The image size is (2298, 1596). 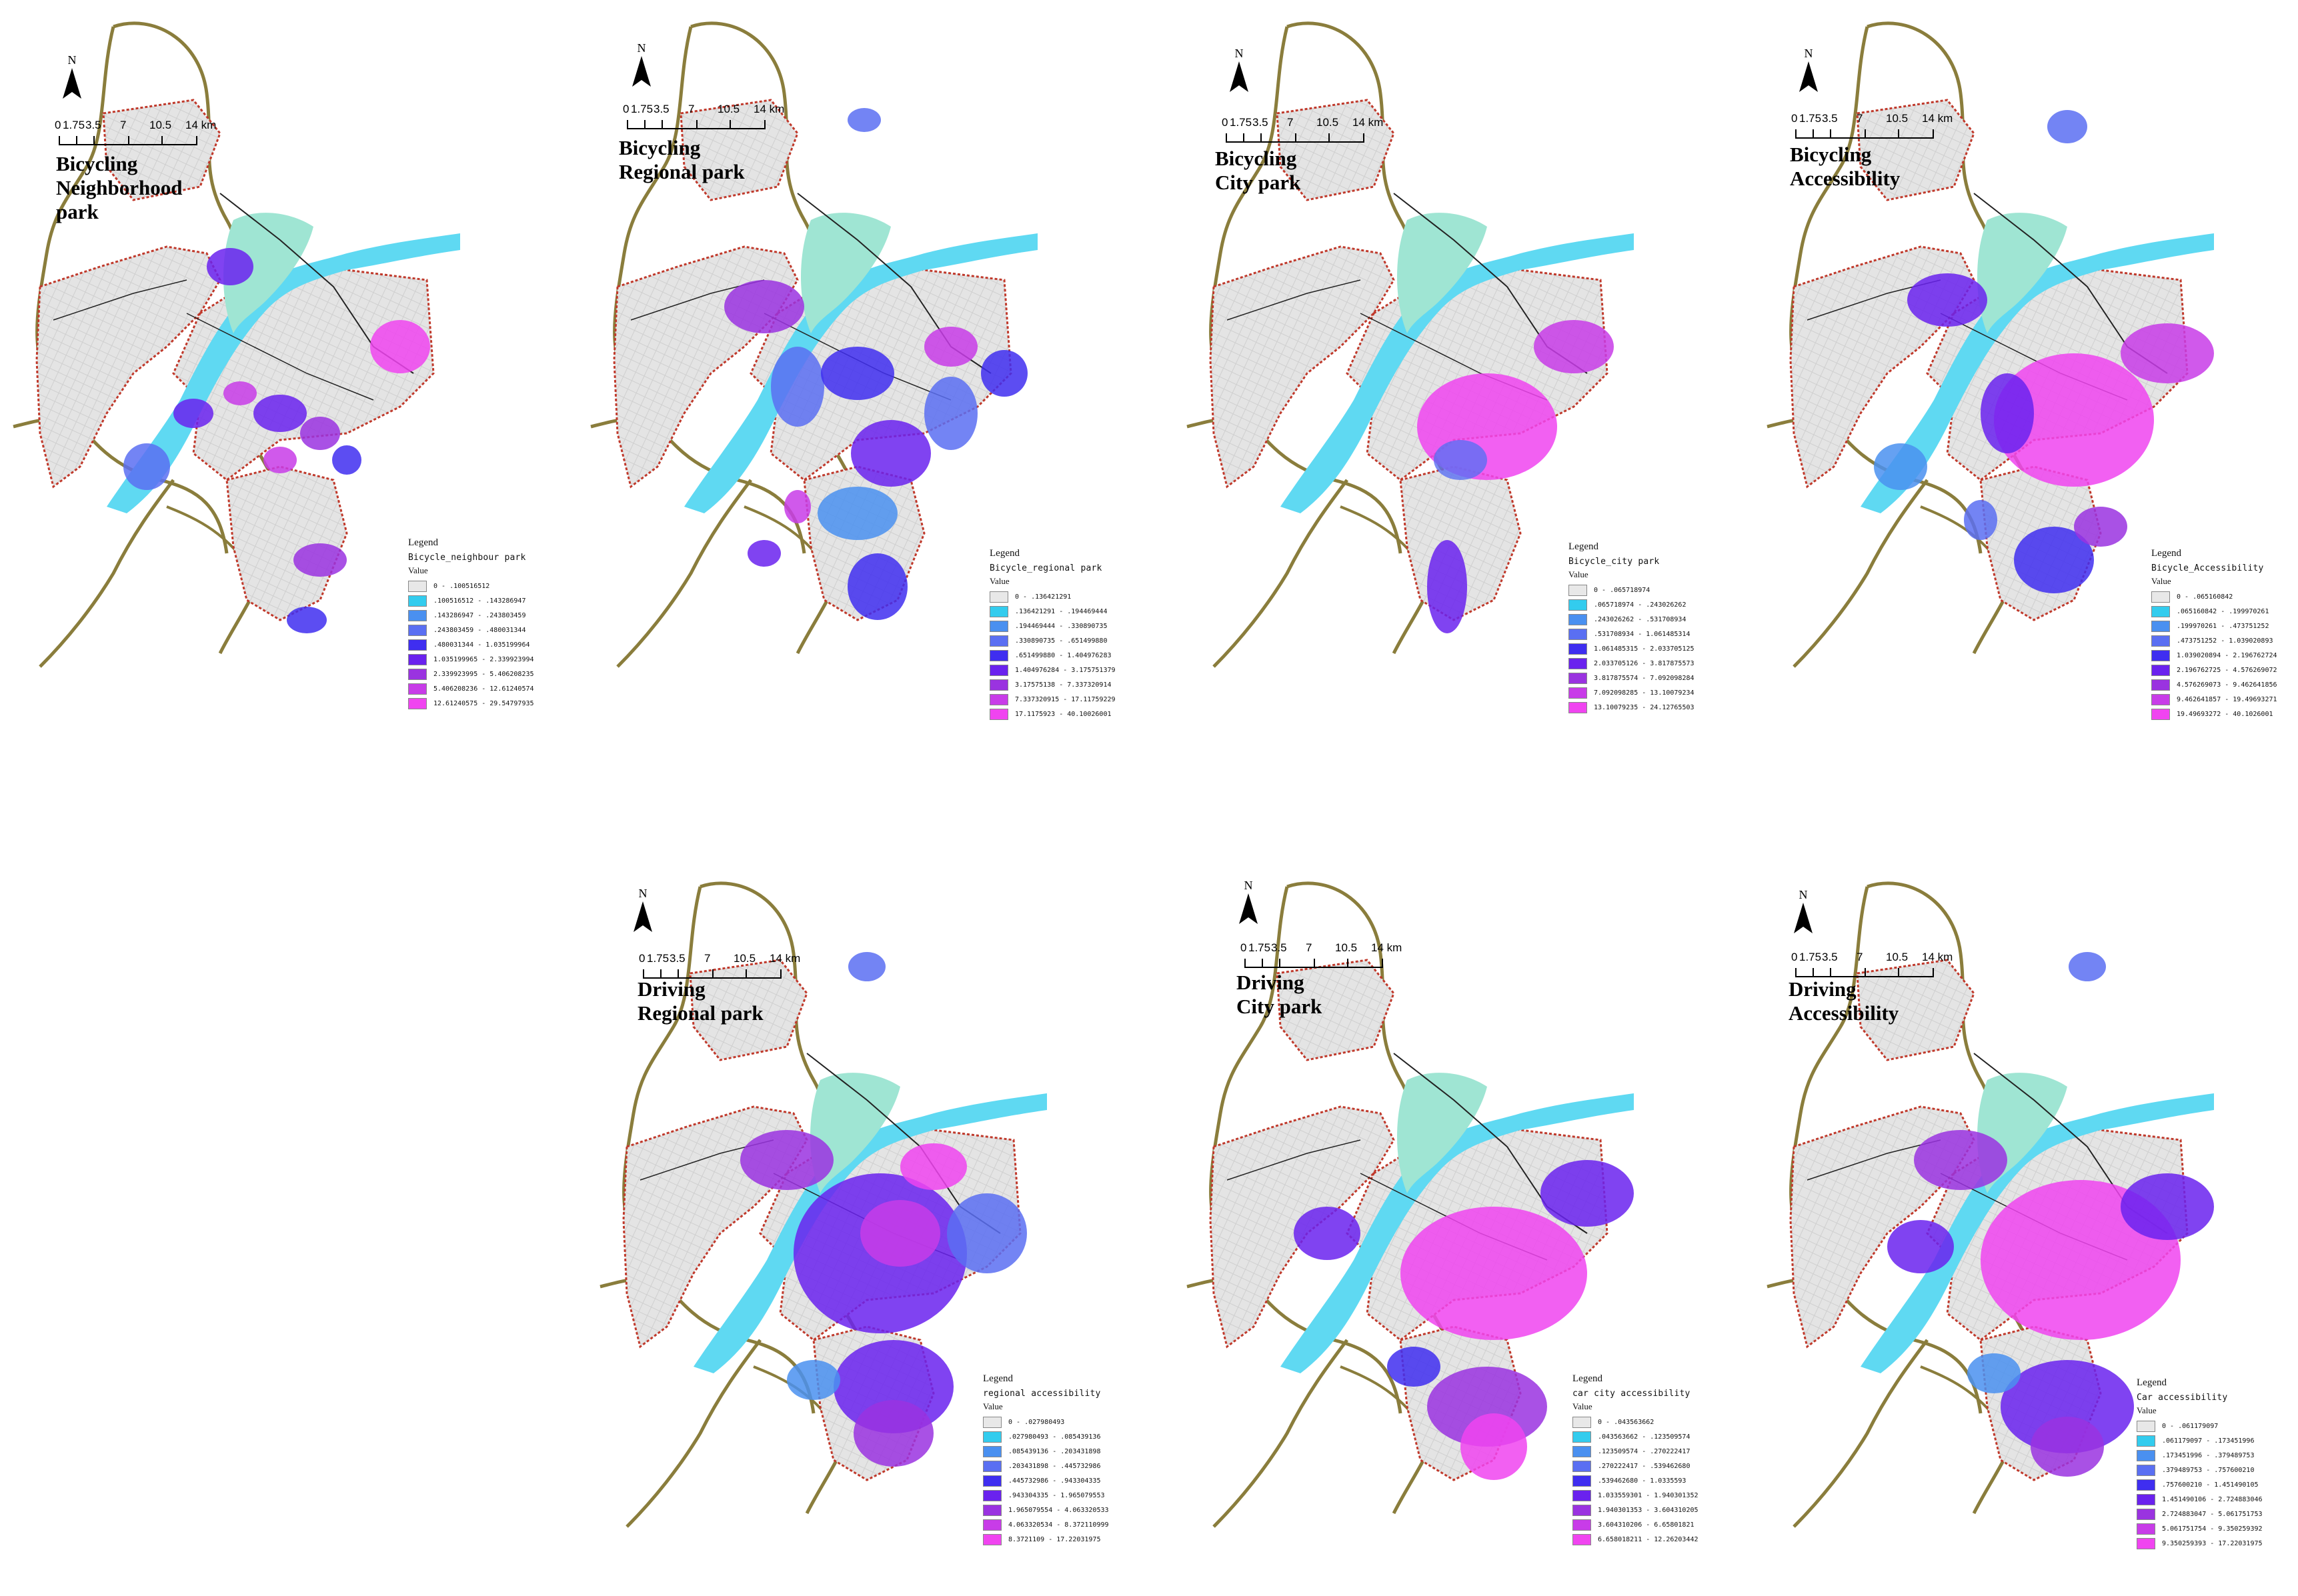 What do you see at coordinates (479, 601) in the screenshot?
I see `legend-class-range: .100516512 - .143286947` at bounding box center [479, 601].